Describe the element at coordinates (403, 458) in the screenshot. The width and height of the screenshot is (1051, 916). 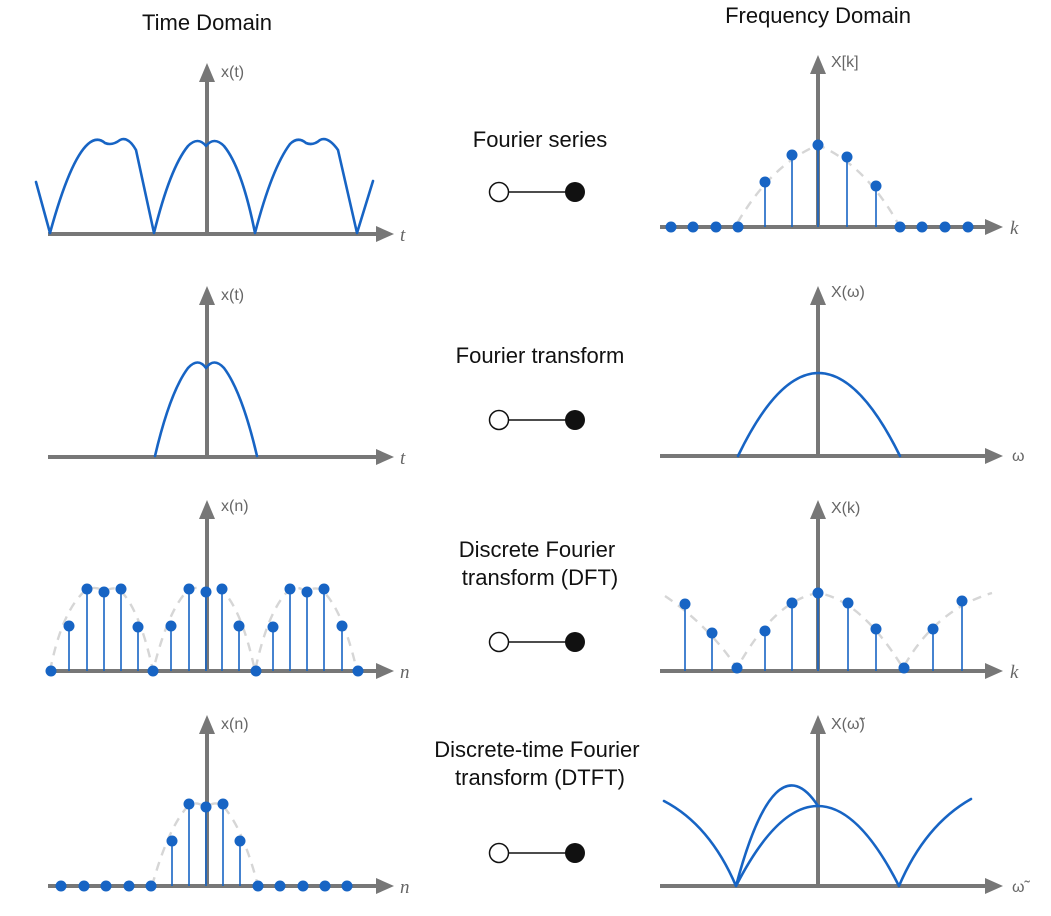
I see `ft-time-x-label: t` at that location.